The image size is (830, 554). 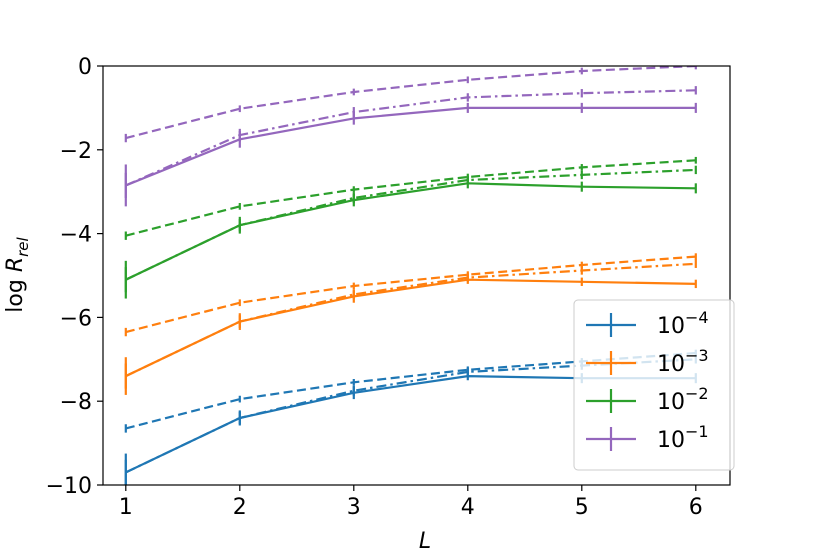 What do you see at coordinates (85, 67) in the screenshot?
I see `y-tick-label: 0` at bounding box center [85, 67].